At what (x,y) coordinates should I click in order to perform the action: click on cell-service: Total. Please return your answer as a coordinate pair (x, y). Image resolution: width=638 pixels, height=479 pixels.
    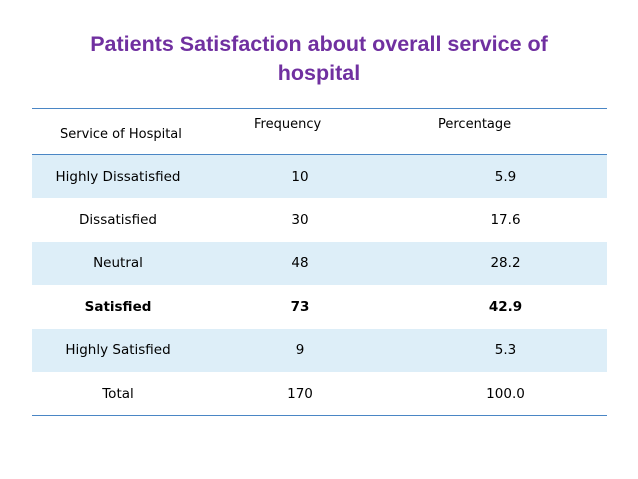
    Looking at the image, I should click on (118, 393).